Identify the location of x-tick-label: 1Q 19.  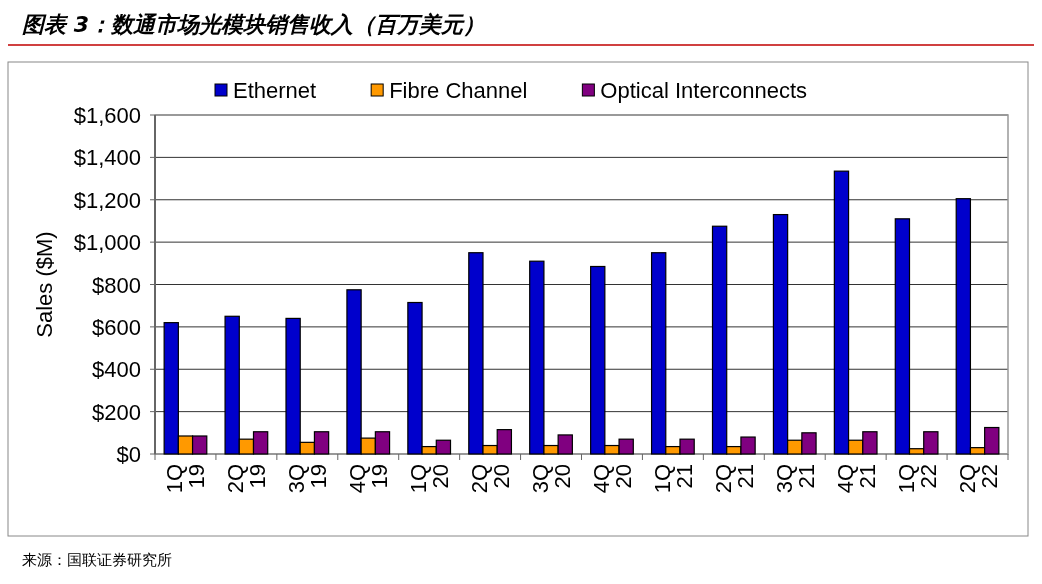
(186, 479).